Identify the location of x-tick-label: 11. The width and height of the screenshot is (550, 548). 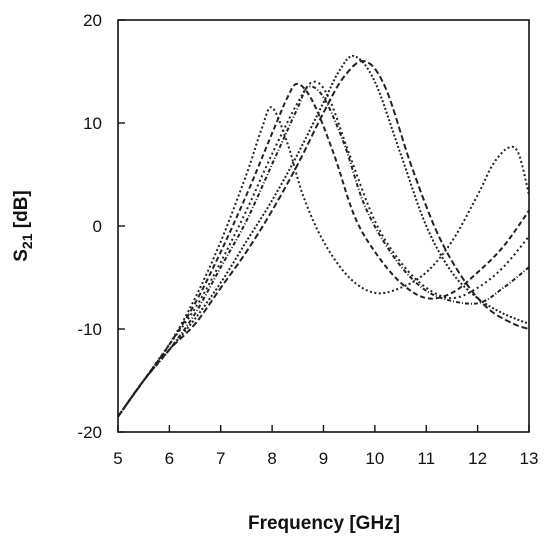
(426, 458).